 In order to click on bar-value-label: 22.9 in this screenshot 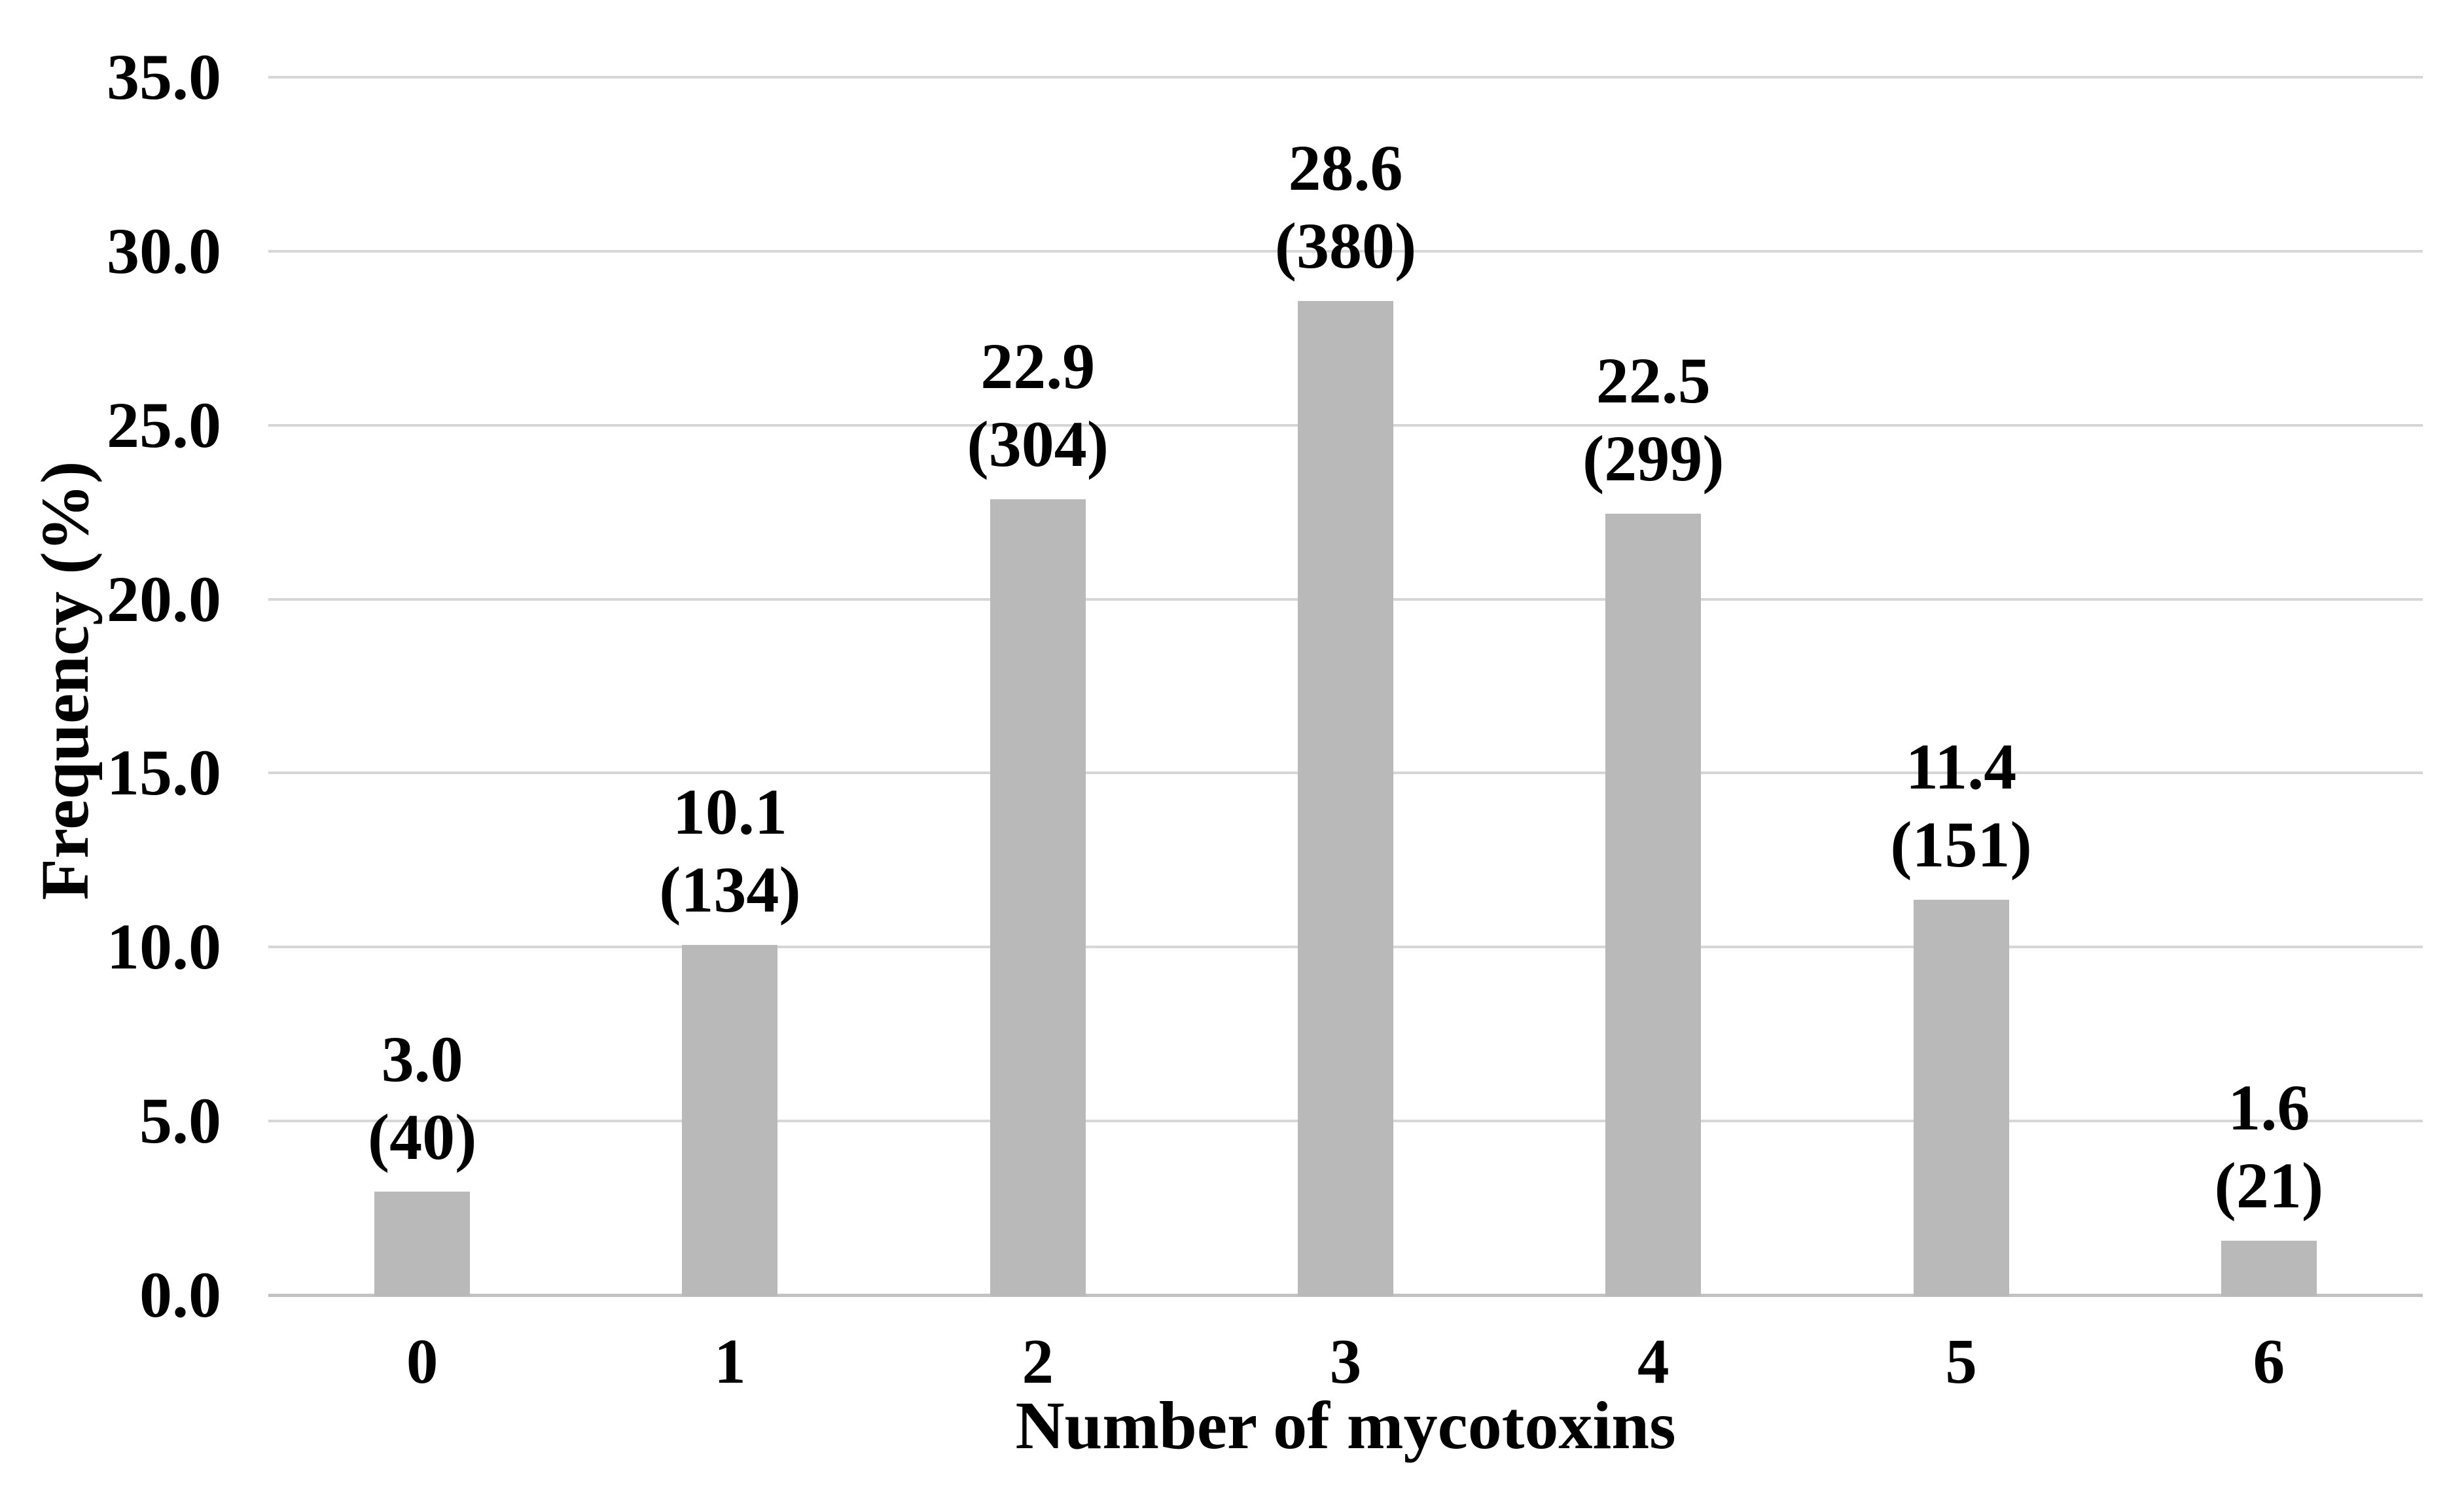, I will do `click(1038, 366)`.